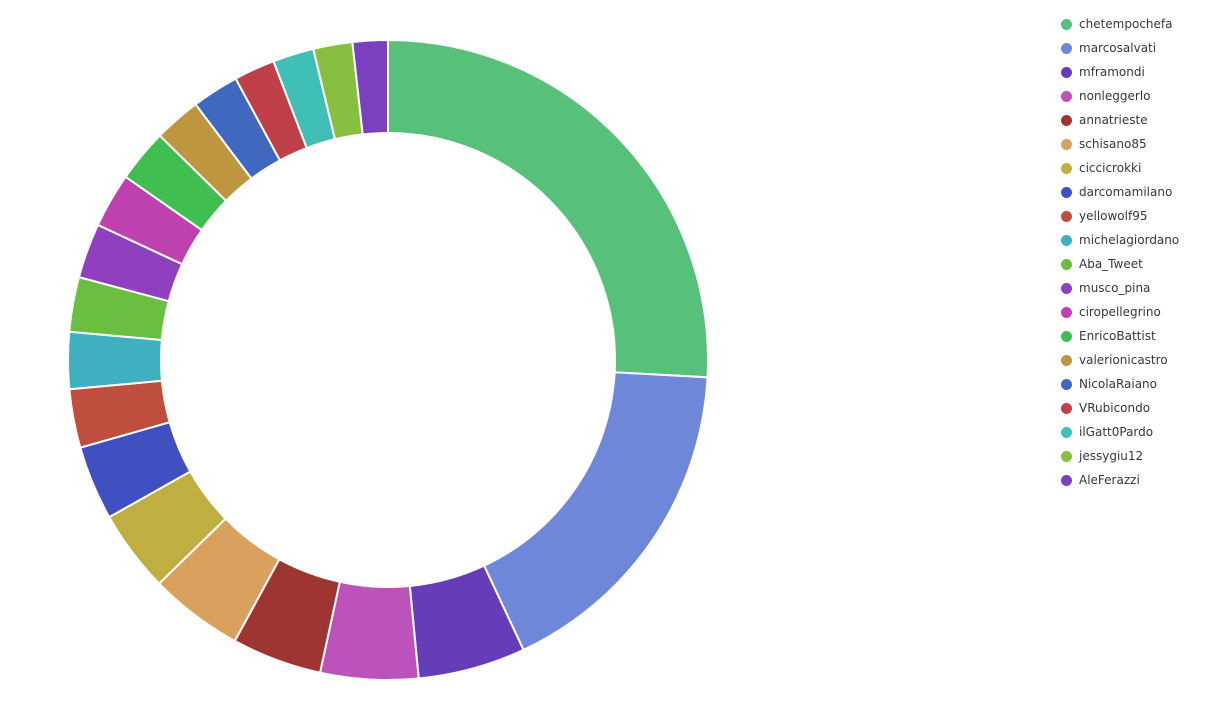  I want to click on legend-item-jessygiu12: jessygiu12, so click(1133, 456).